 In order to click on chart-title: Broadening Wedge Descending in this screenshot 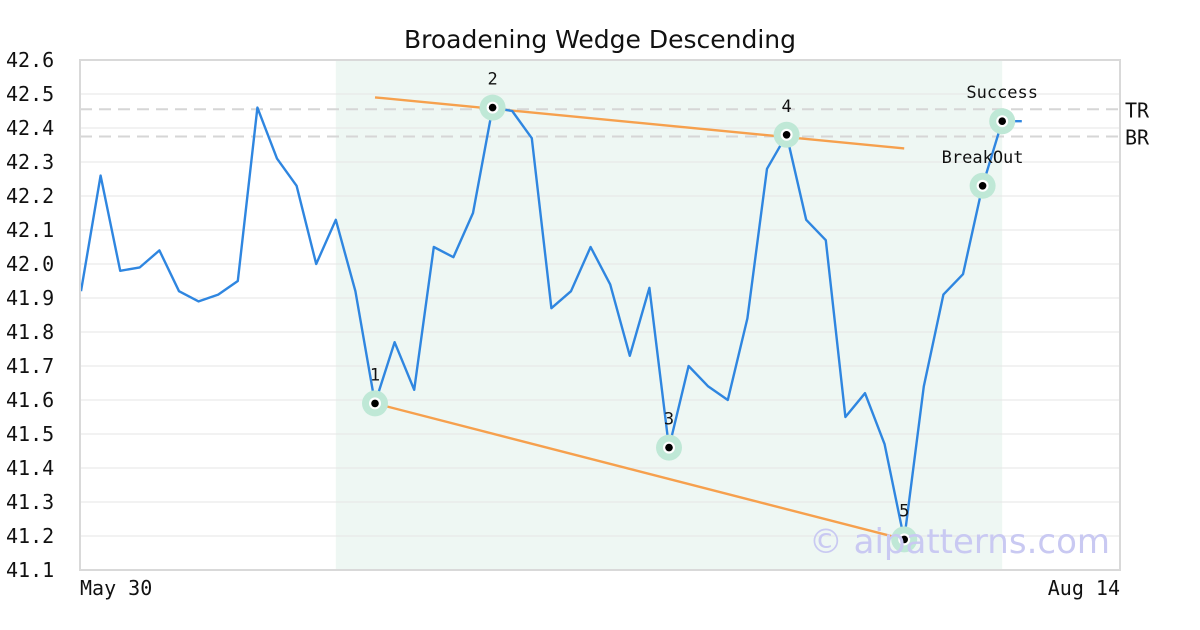, I will do `click(600, 39)`.